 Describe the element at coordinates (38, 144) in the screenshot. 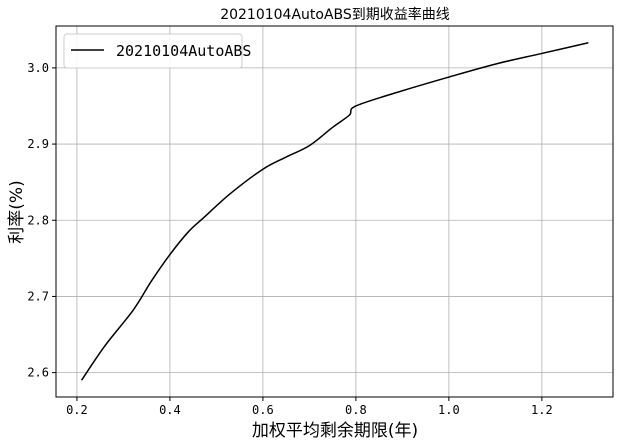

I see `y-tick-label: 2.9` at that location.